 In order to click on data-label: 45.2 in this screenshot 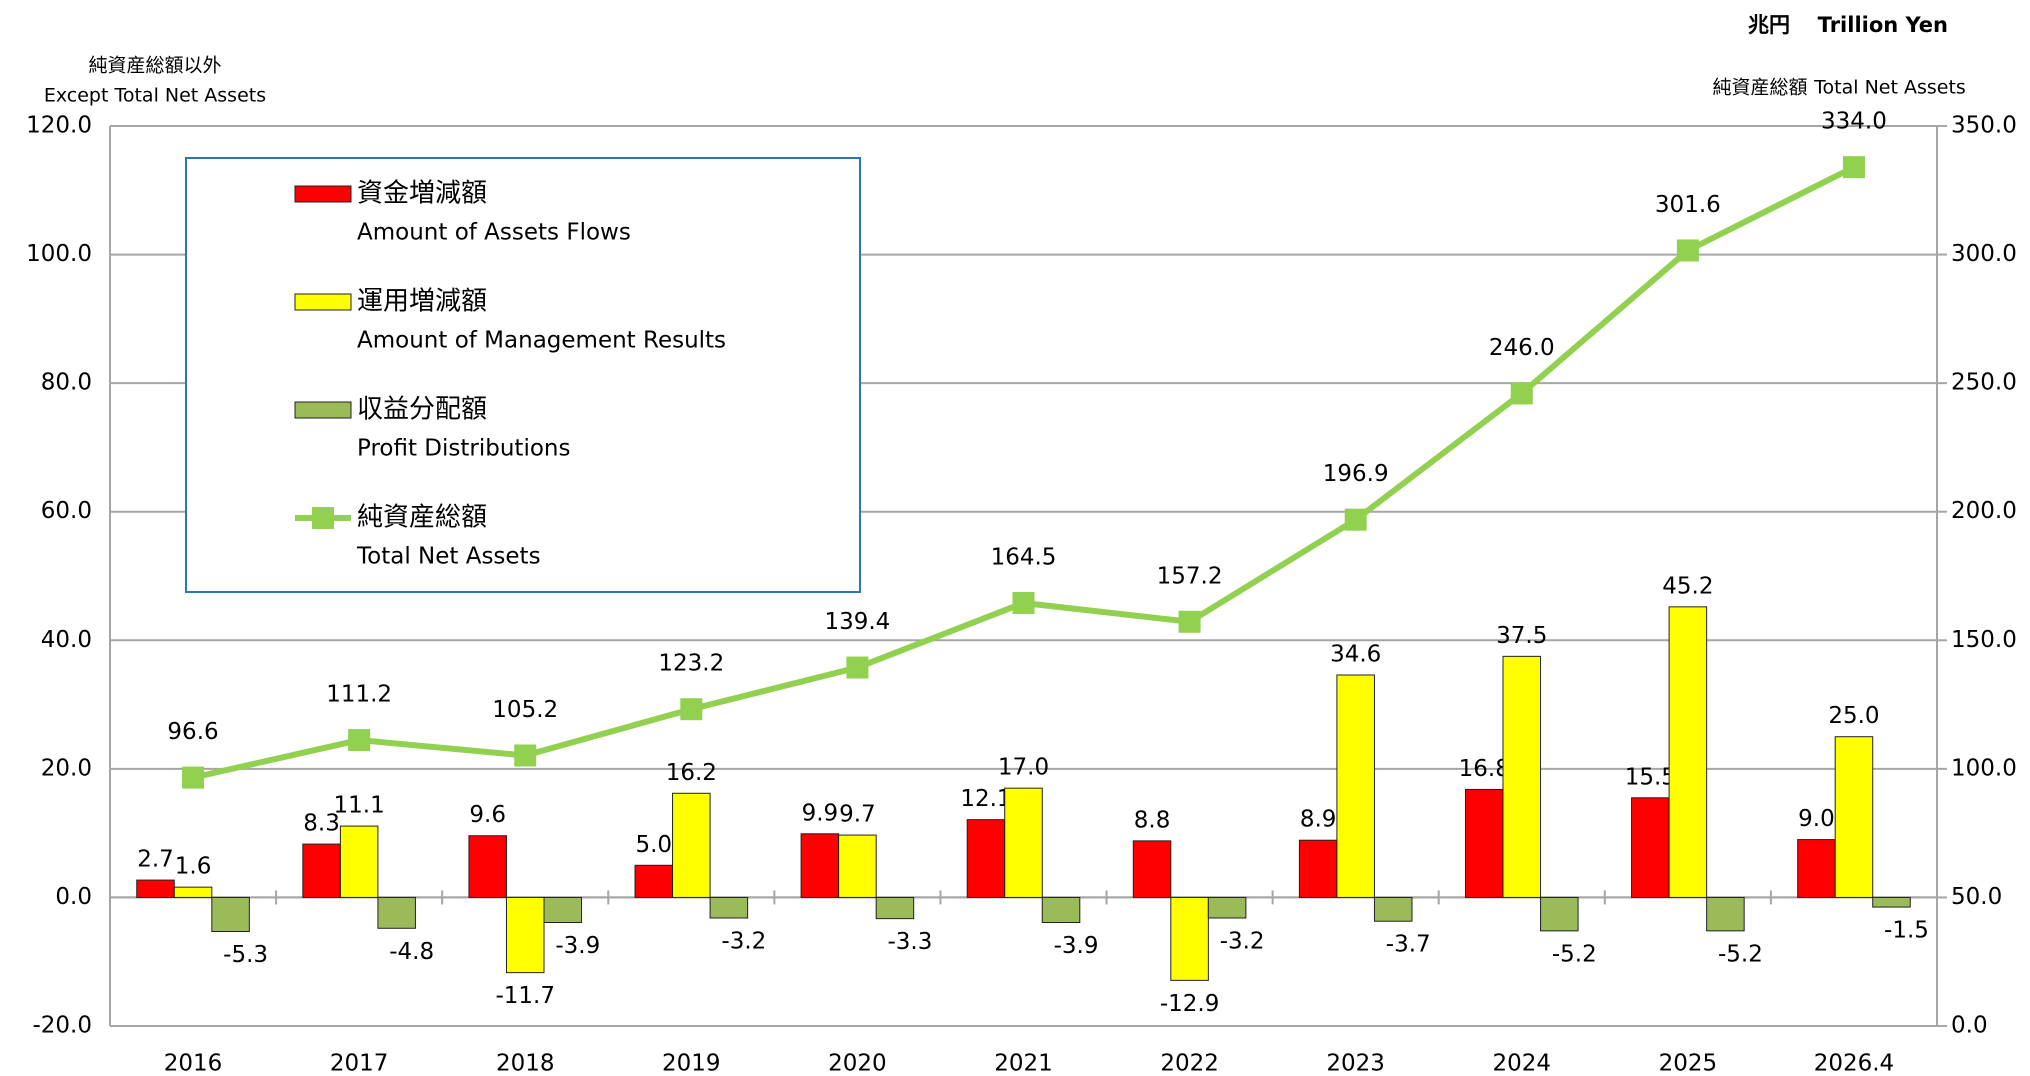, I will do `click(1687, 586)`.